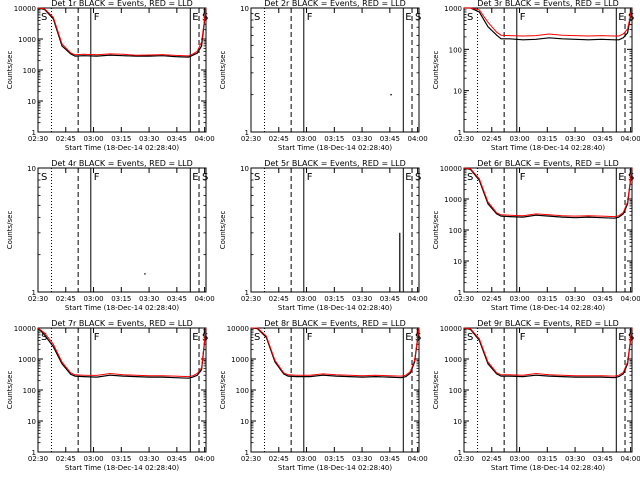 This screenshot has width=640, height=480. Describe the element at coordinates (548, 163) in the screenshot. I see `panel-title: Det 6r BLACK = Events, RED = LLD` at that location.